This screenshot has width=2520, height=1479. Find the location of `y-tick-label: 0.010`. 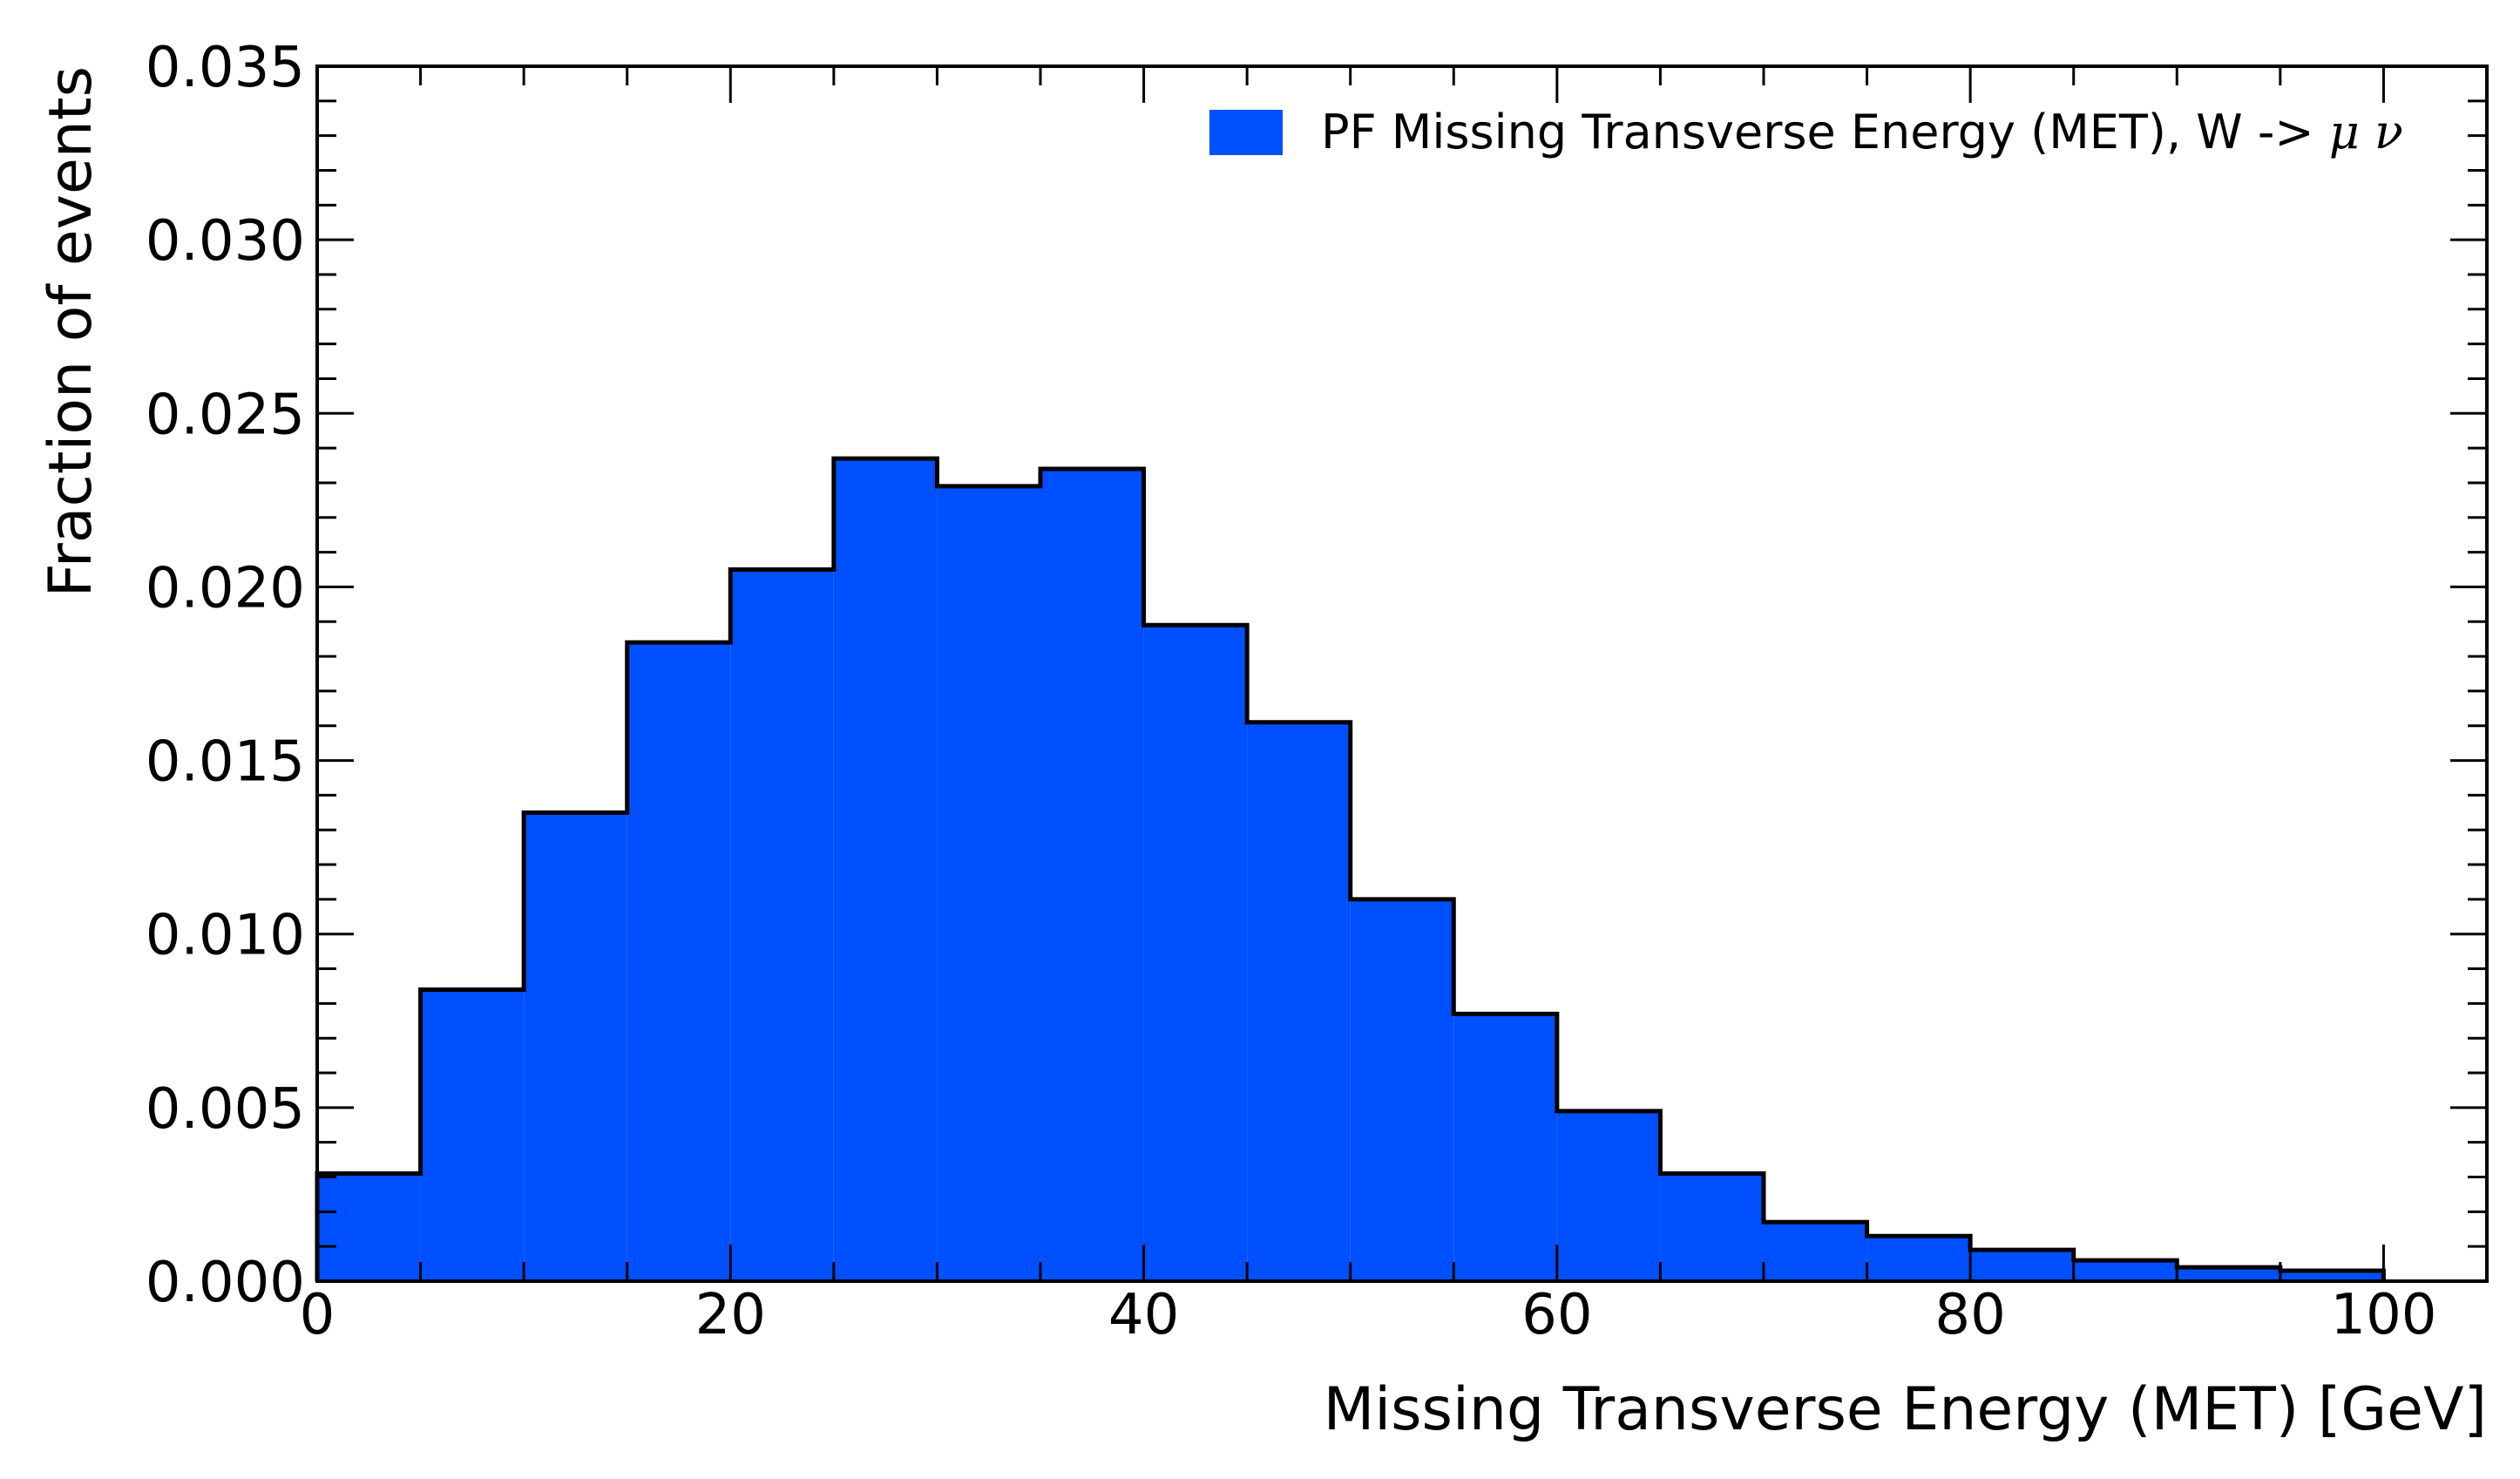

y-tick-label: 0.010 is located at coordinates (225, 936).